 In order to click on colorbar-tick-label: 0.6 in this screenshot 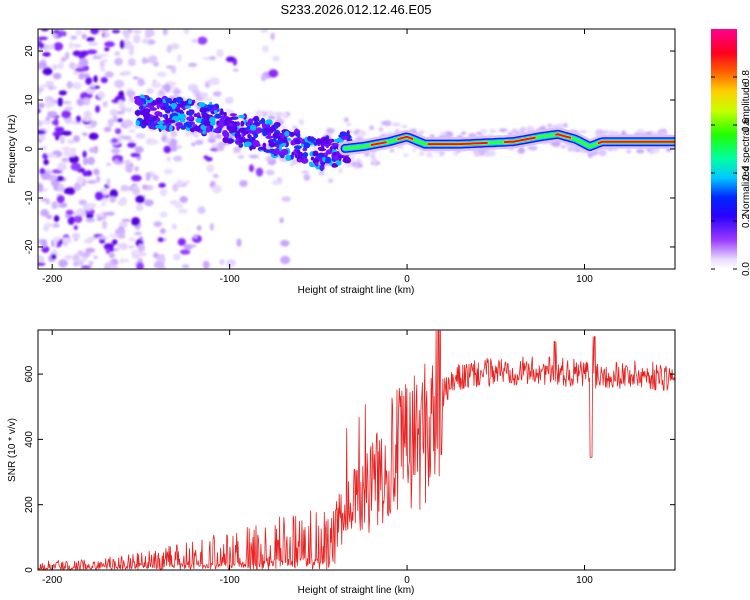, I will do `click(745, 125)`.